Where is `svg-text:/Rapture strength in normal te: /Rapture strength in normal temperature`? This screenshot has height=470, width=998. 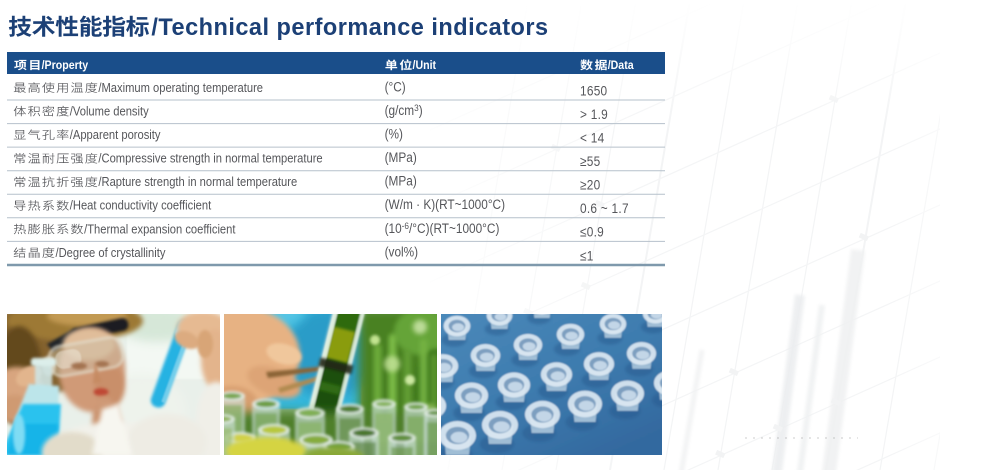 svg-text:/Rapture strength in normal te: /Rapture strength in normal temperature is located at coordinates (197, 181).